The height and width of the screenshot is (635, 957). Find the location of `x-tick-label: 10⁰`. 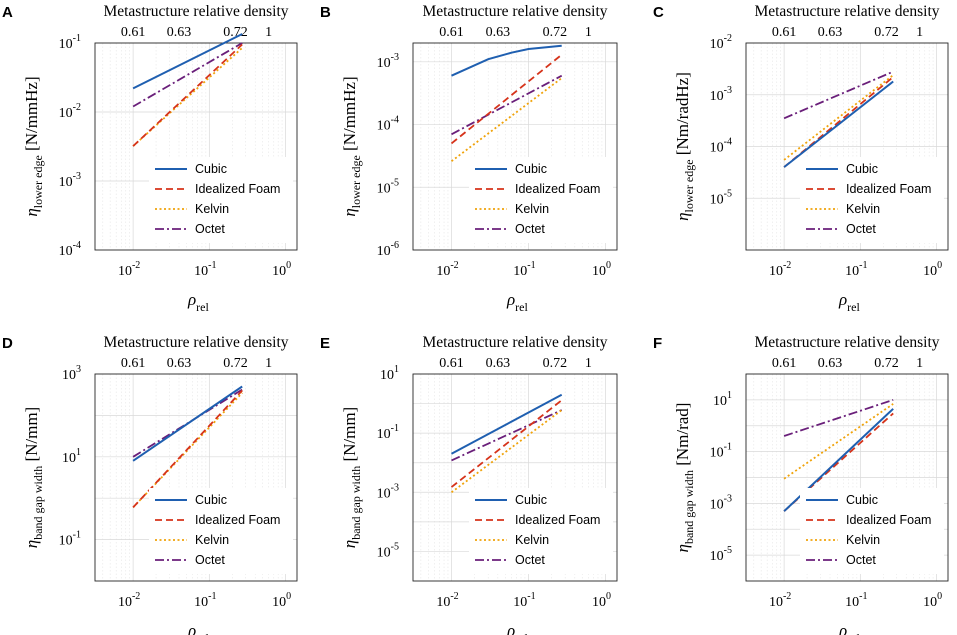

x-tick-label: 10⁰ is located at coordinates (932, 269).